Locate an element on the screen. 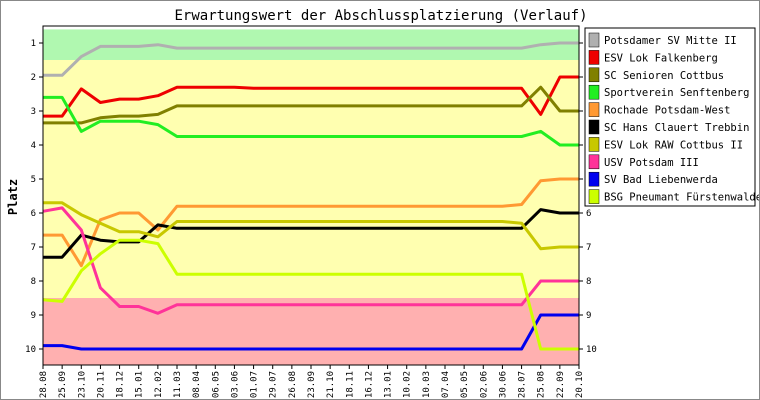 The width and height of the screenshot is (760, 400). x-tick-label: 20.11 is located at coordinates (101, 384).